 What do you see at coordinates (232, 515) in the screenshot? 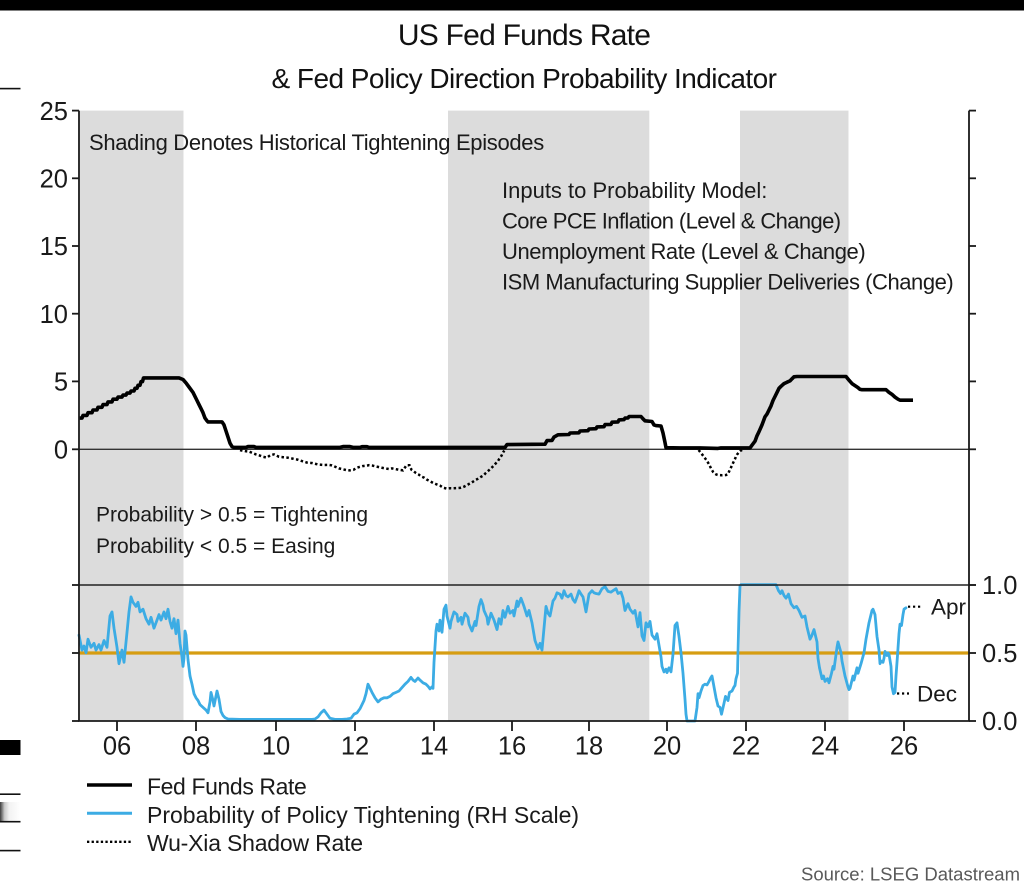
I see `svg-text: Probability > 0.5 = Tightening` at bounding box center [232, 515].